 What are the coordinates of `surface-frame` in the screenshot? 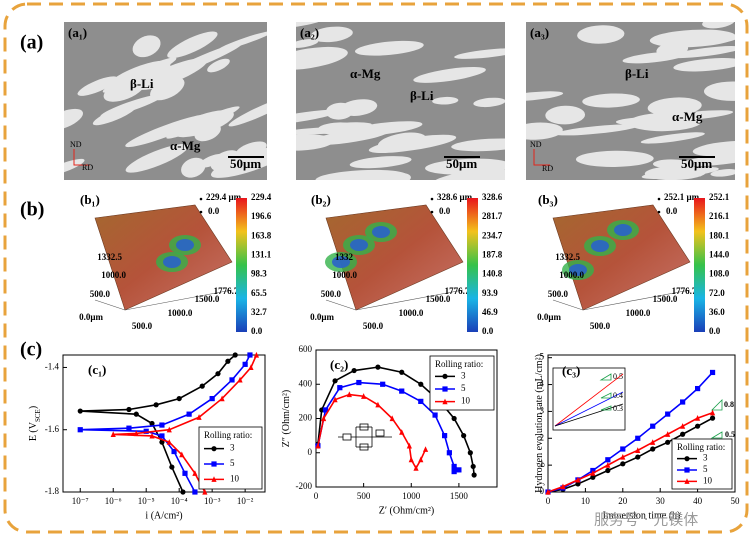 It's located at (163, 300).